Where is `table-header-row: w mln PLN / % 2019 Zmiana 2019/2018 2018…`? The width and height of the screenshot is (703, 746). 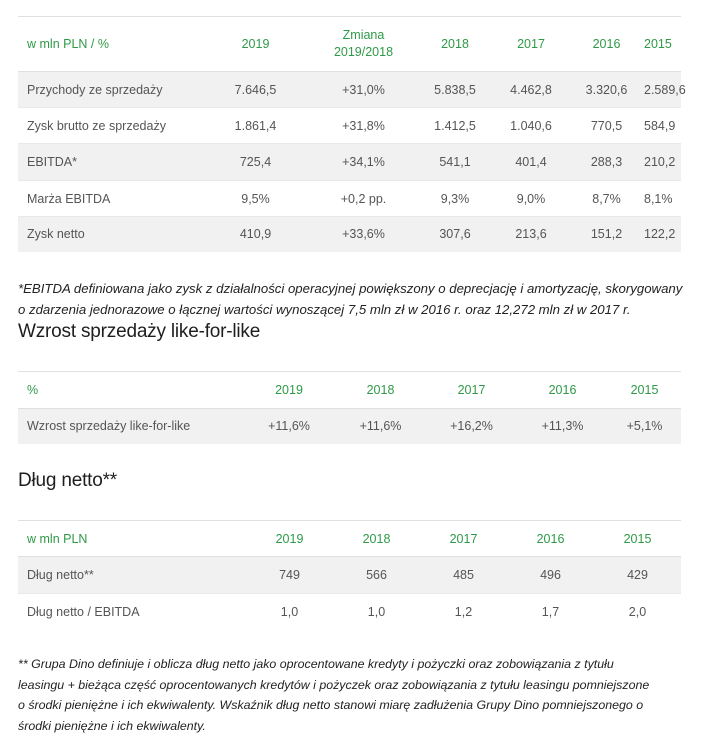
table-header-row: w mln PLN / % 2019 Zmiana 2019/2018 2018… is located at coordinates (349, 44).